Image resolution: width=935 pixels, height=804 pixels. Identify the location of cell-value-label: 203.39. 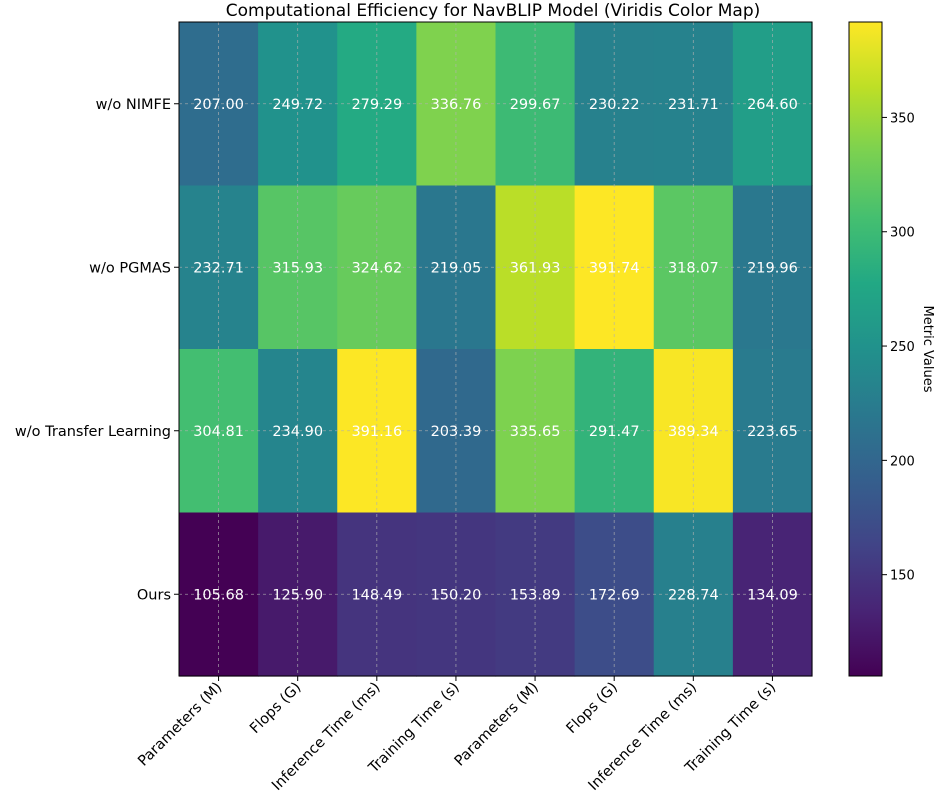
(456, 432).